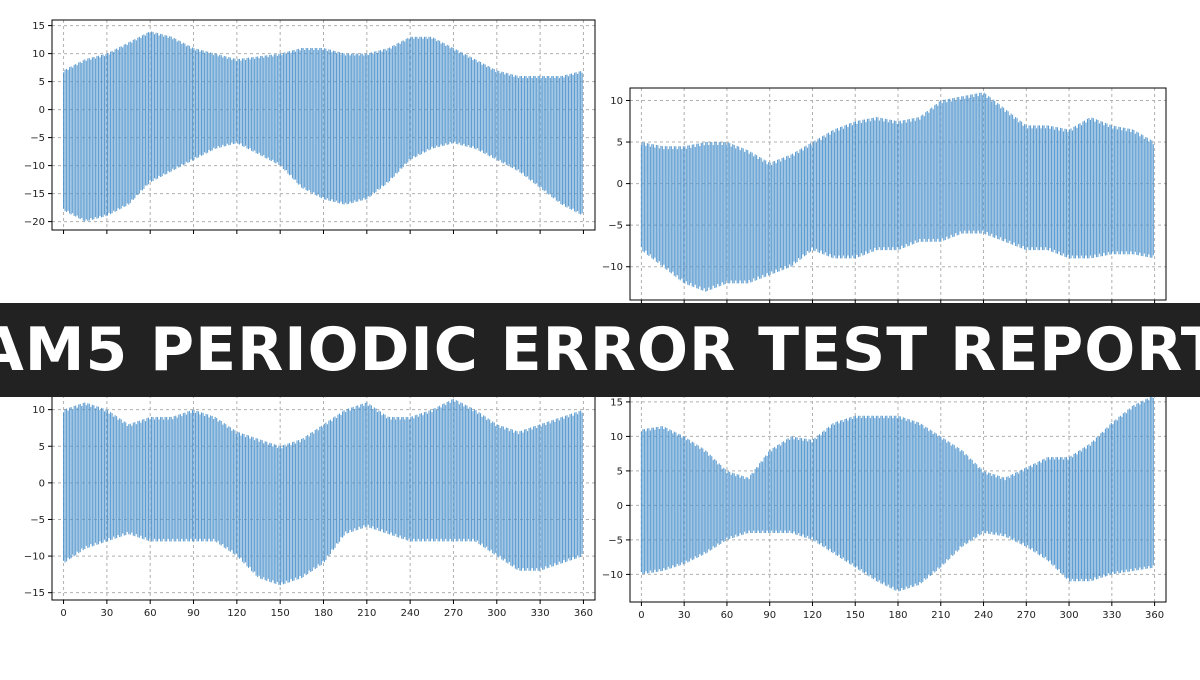  What do you see at coordinates (34, 222) in the screenshot?
I see `y-tick-label: −20` at bounding box center [34, 222].